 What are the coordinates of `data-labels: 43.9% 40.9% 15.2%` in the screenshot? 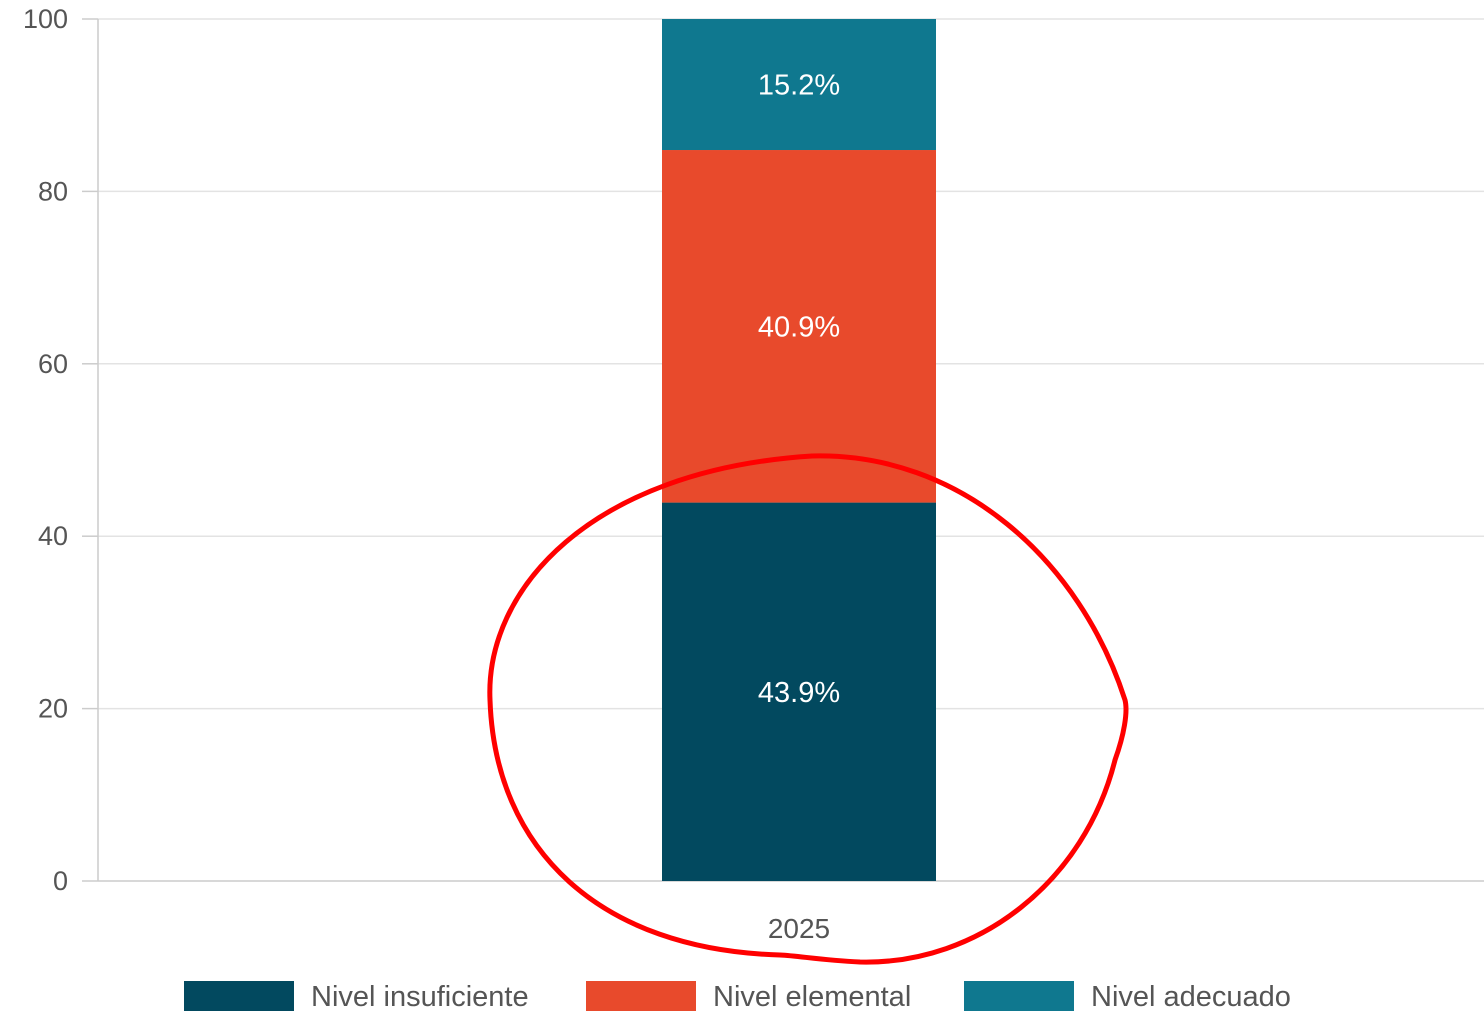 It's located at (799, 389).